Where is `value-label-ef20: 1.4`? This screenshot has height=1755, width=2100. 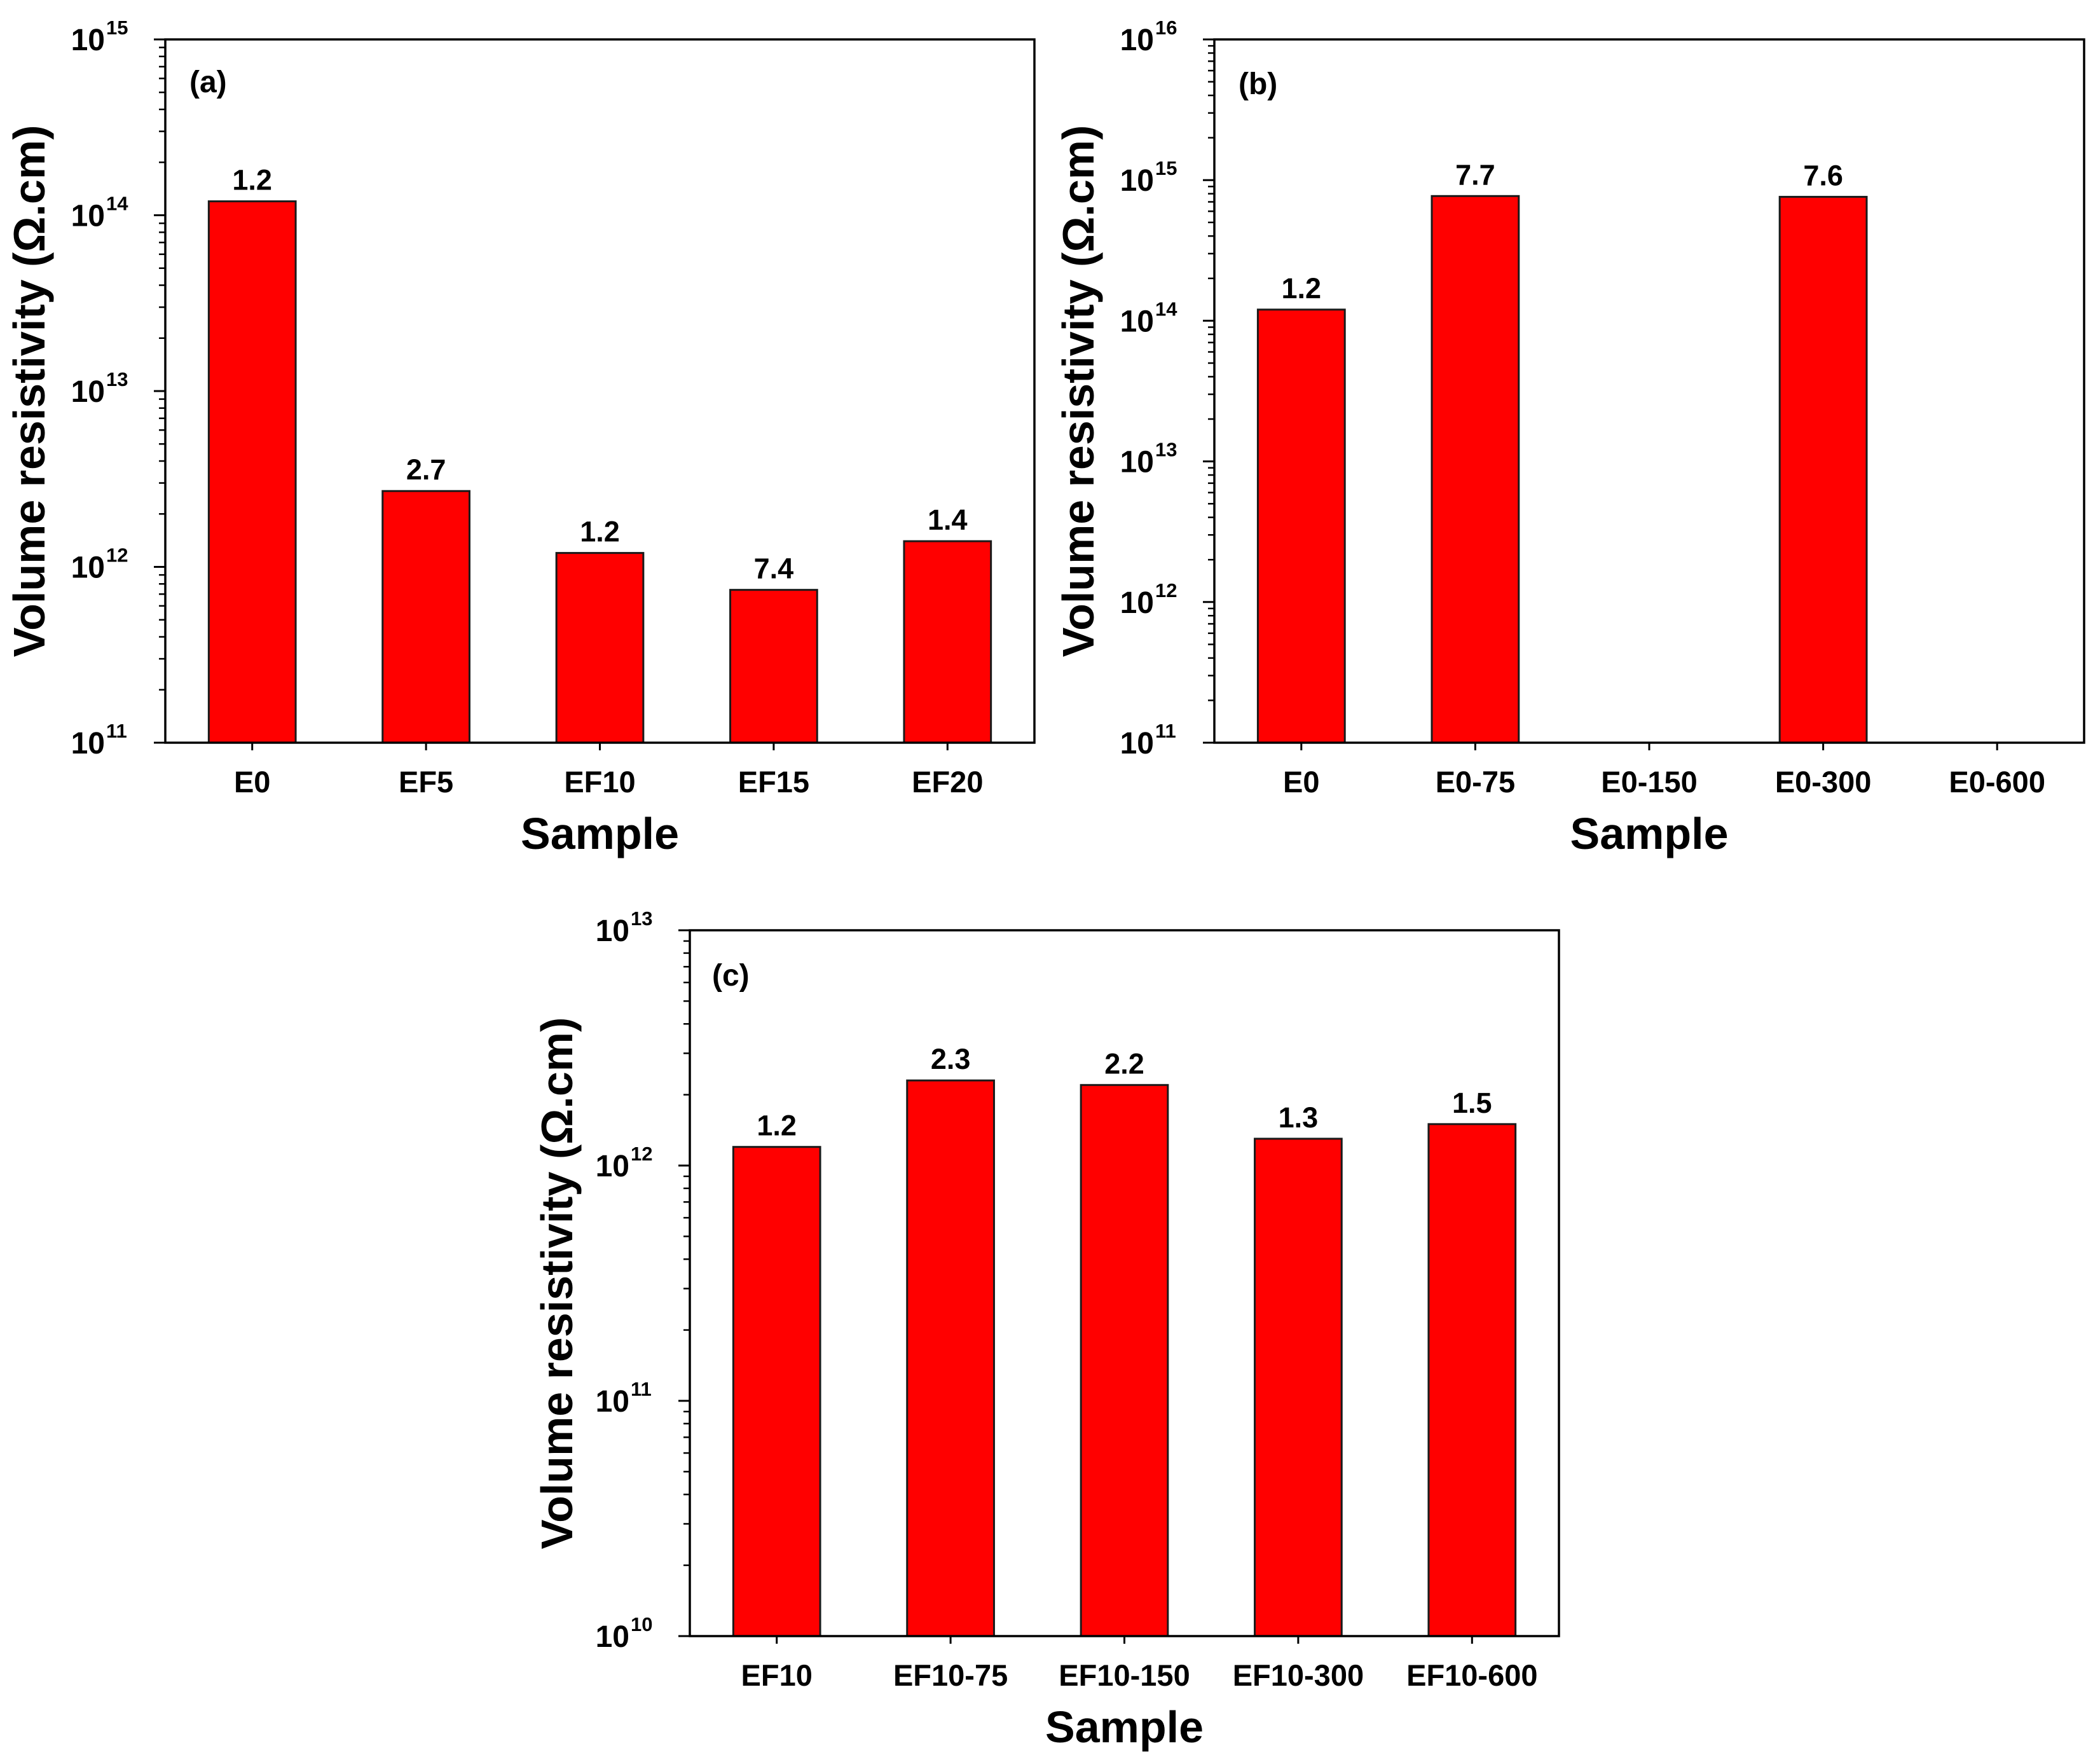 value-label-ef20: 1.4 is located at coordinates (948, 520).